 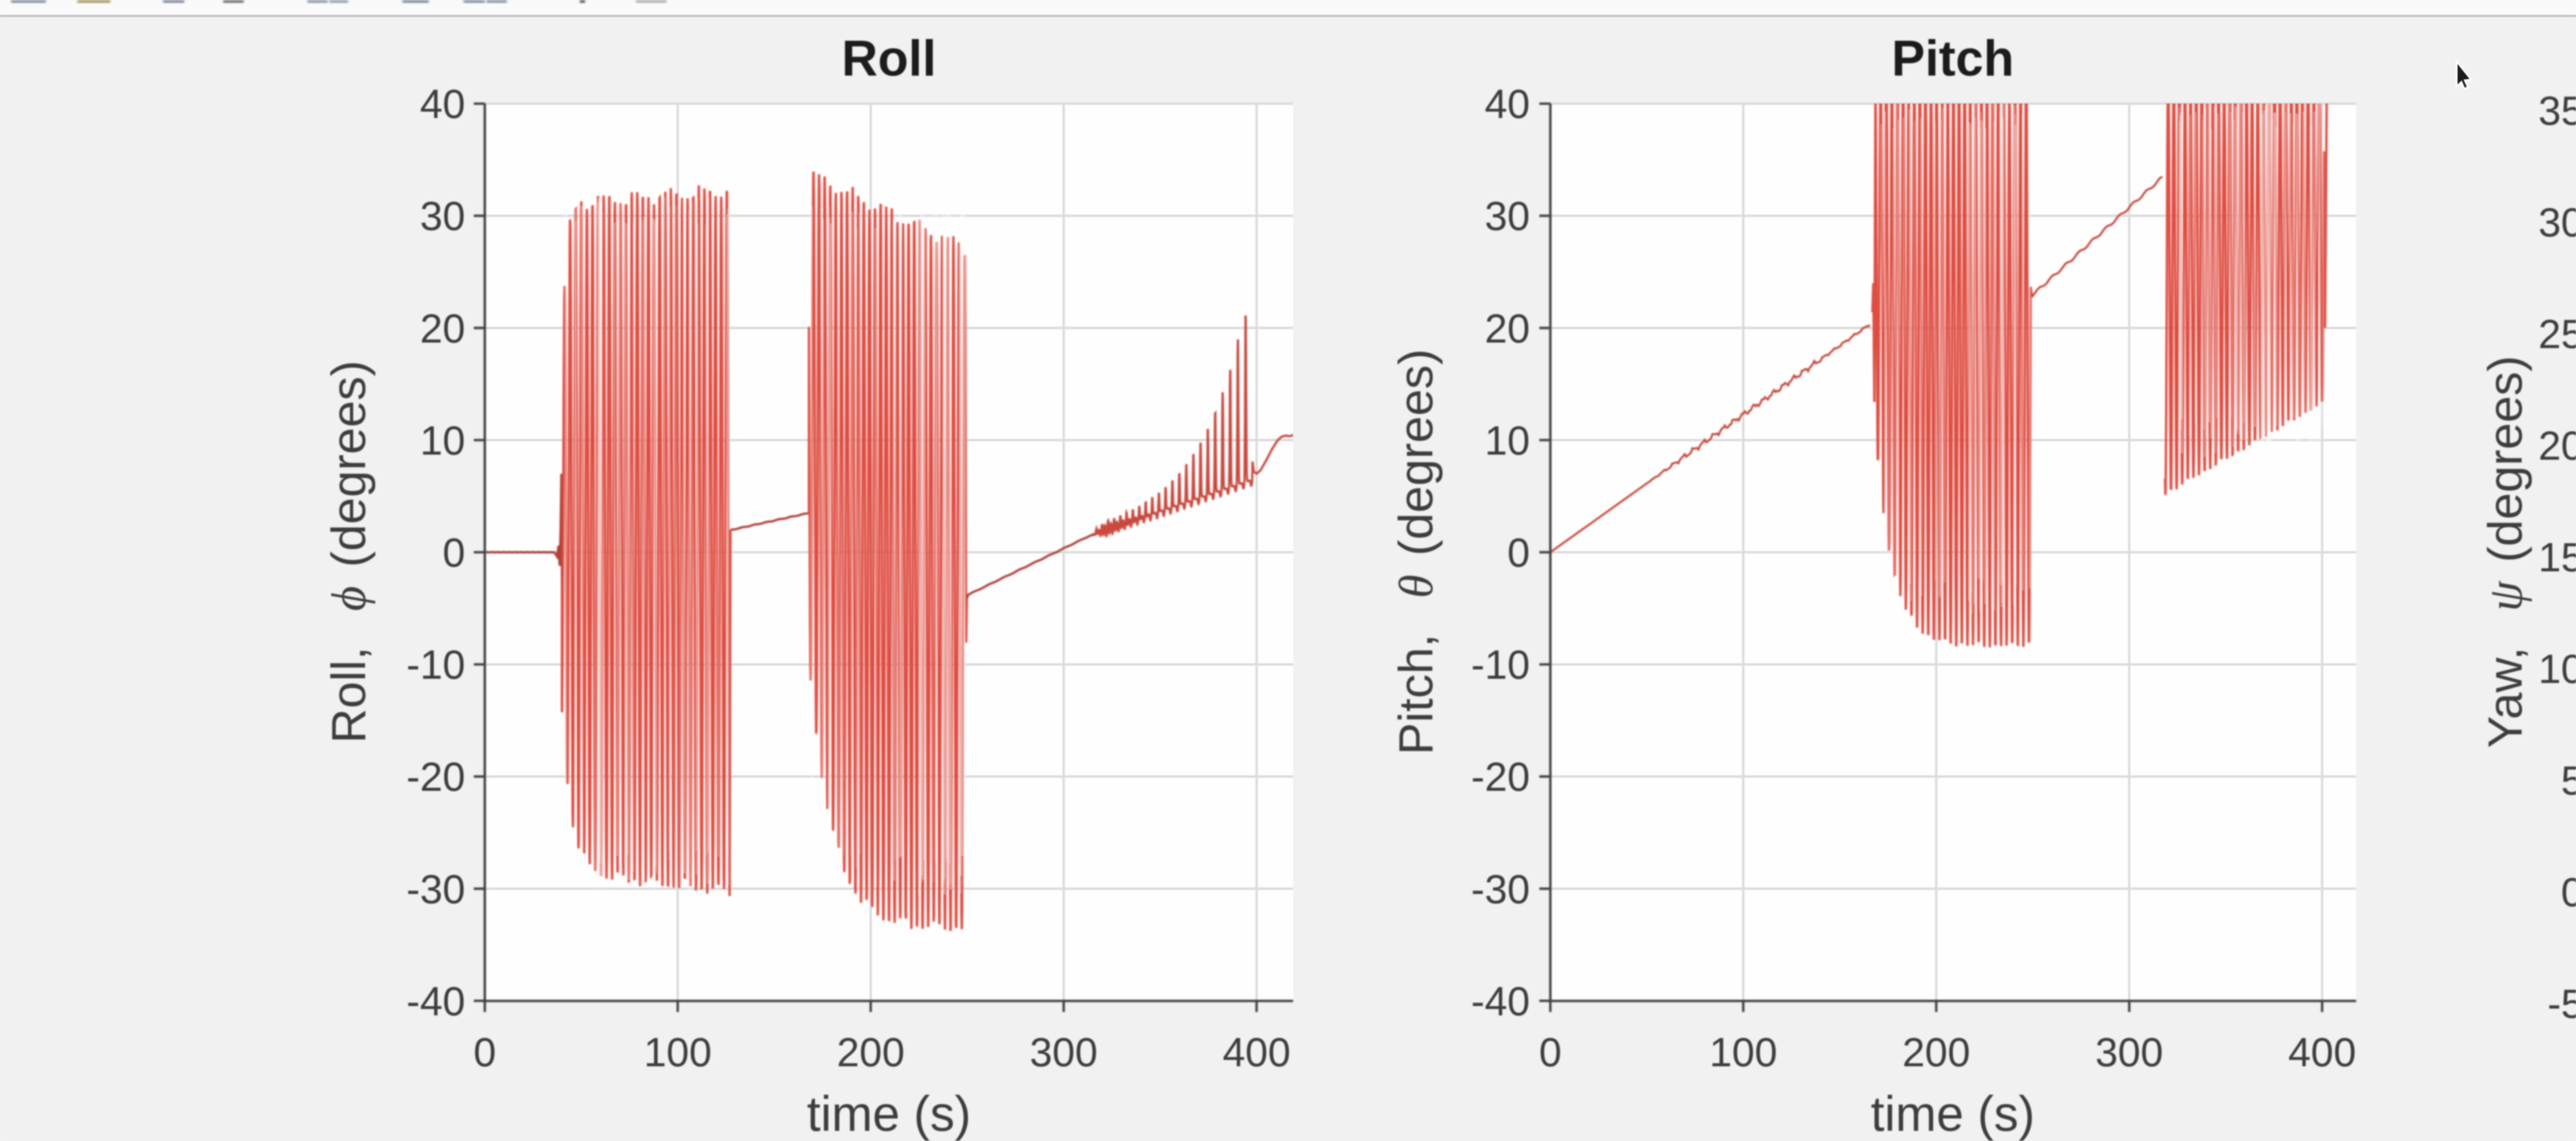 I want to click on svg-text: Pitch, so click(x=1953, y=59).